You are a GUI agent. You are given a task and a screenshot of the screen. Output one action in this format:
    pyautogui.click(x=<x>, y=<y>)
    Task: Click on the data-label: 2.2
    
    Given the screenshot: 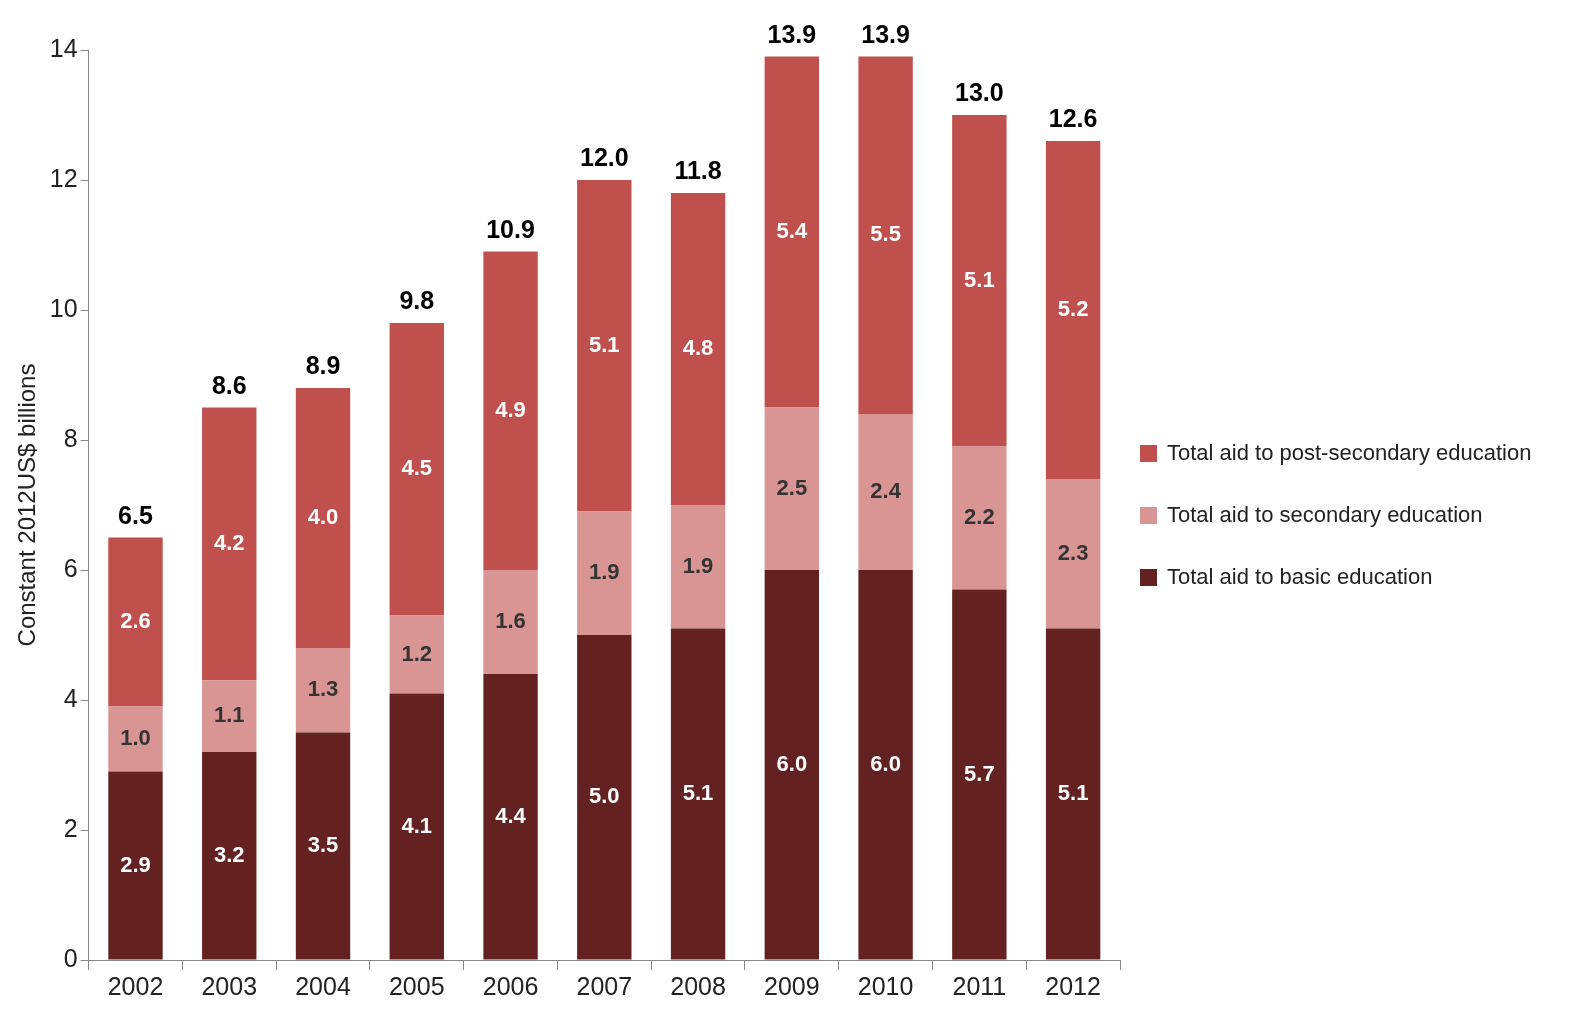 What is the action you would take?
    pyautogui.click(x=979, y=517)
    